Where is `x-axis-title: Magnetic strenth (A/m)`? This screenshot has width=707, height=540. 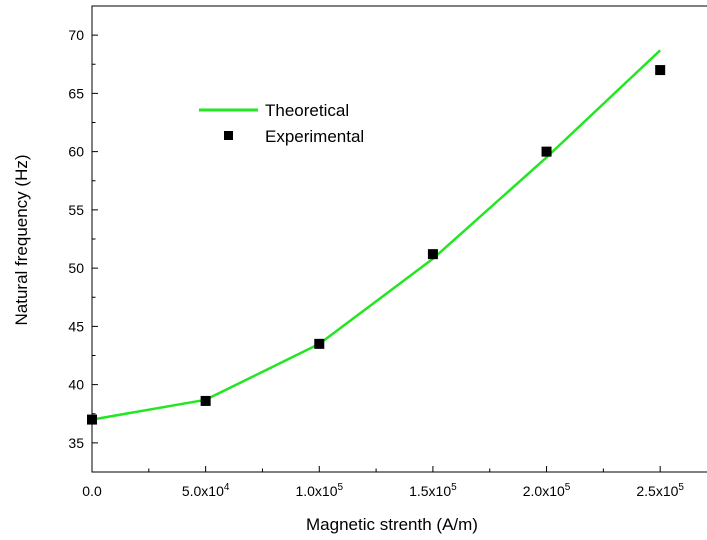 x-axis-title: Magnetic strenth (A/m) is located at coordinates (392, 524).